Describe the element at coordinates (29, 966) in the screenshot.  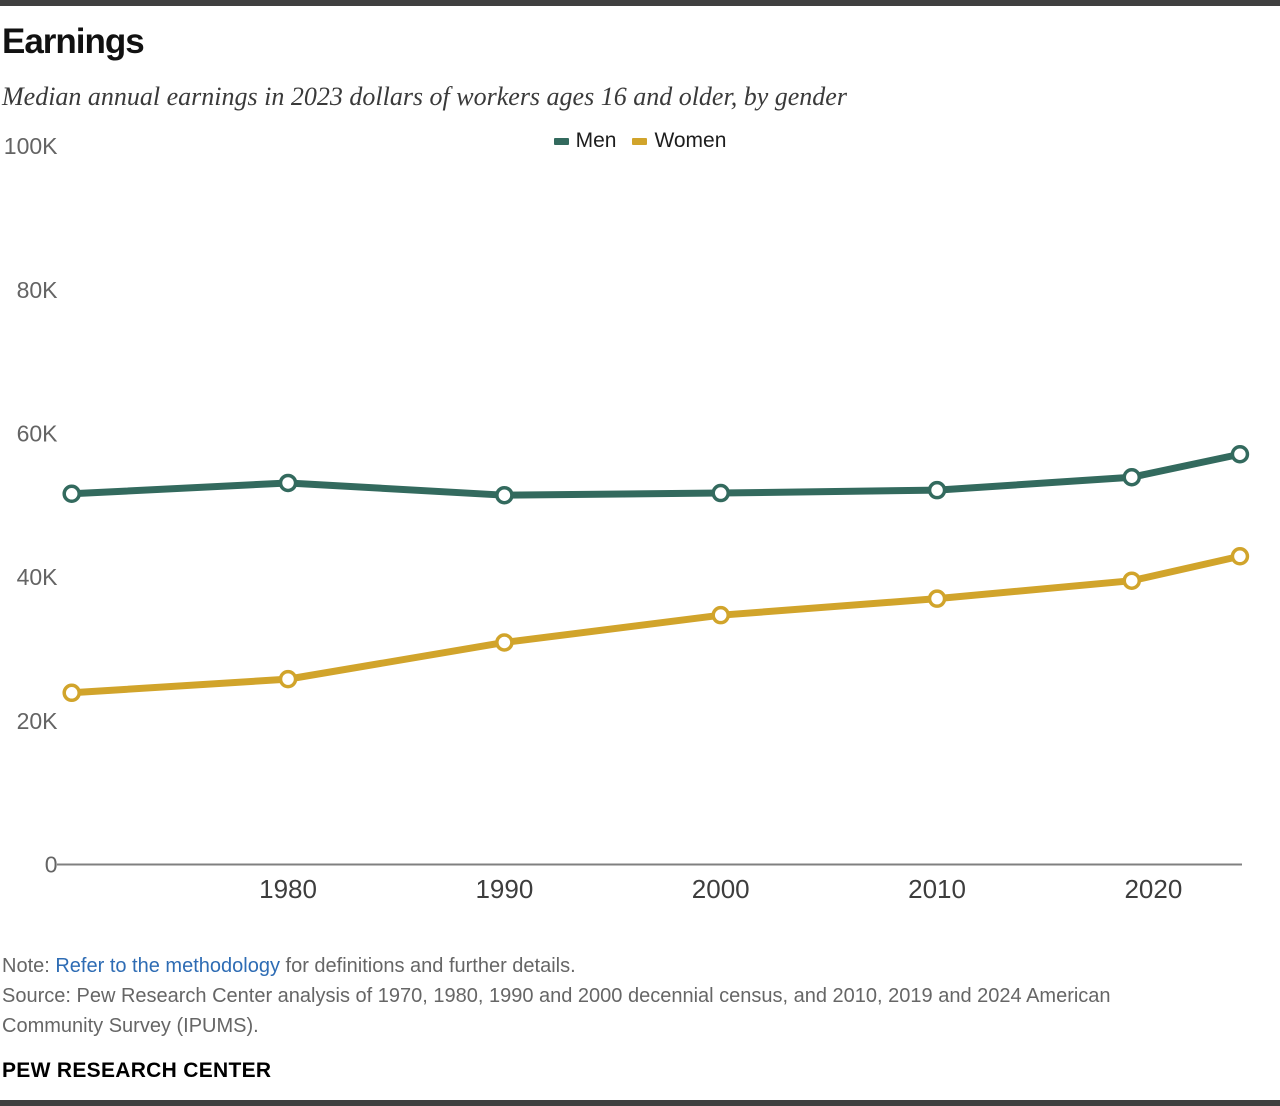
I see `note-prefix: Note:` at that location.